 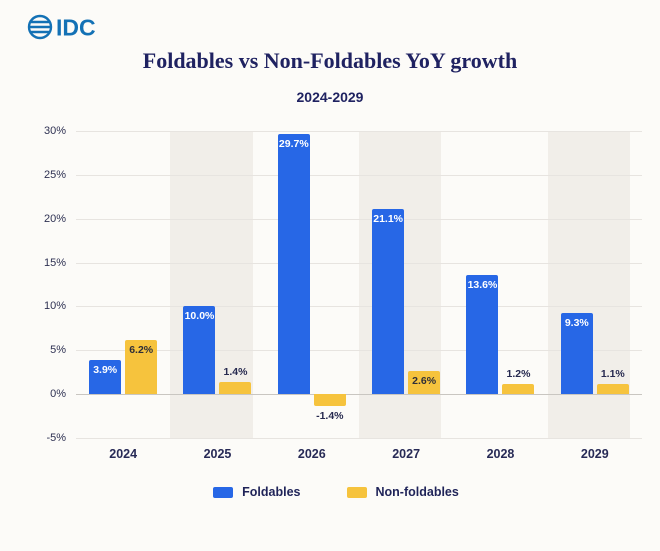 I want to click on x-axis-label: 2024, so click(x=123, y=454).